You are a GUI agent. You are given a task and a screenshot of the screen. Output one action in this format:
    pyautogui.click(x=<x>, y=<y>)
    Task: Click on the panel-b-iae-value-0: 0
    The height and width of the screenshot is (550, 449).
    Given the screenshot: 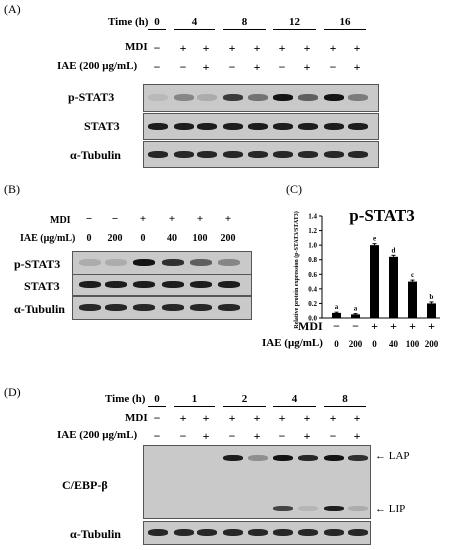 What is the action you would take?
    pyautogui.click(x=89, y=238)
    